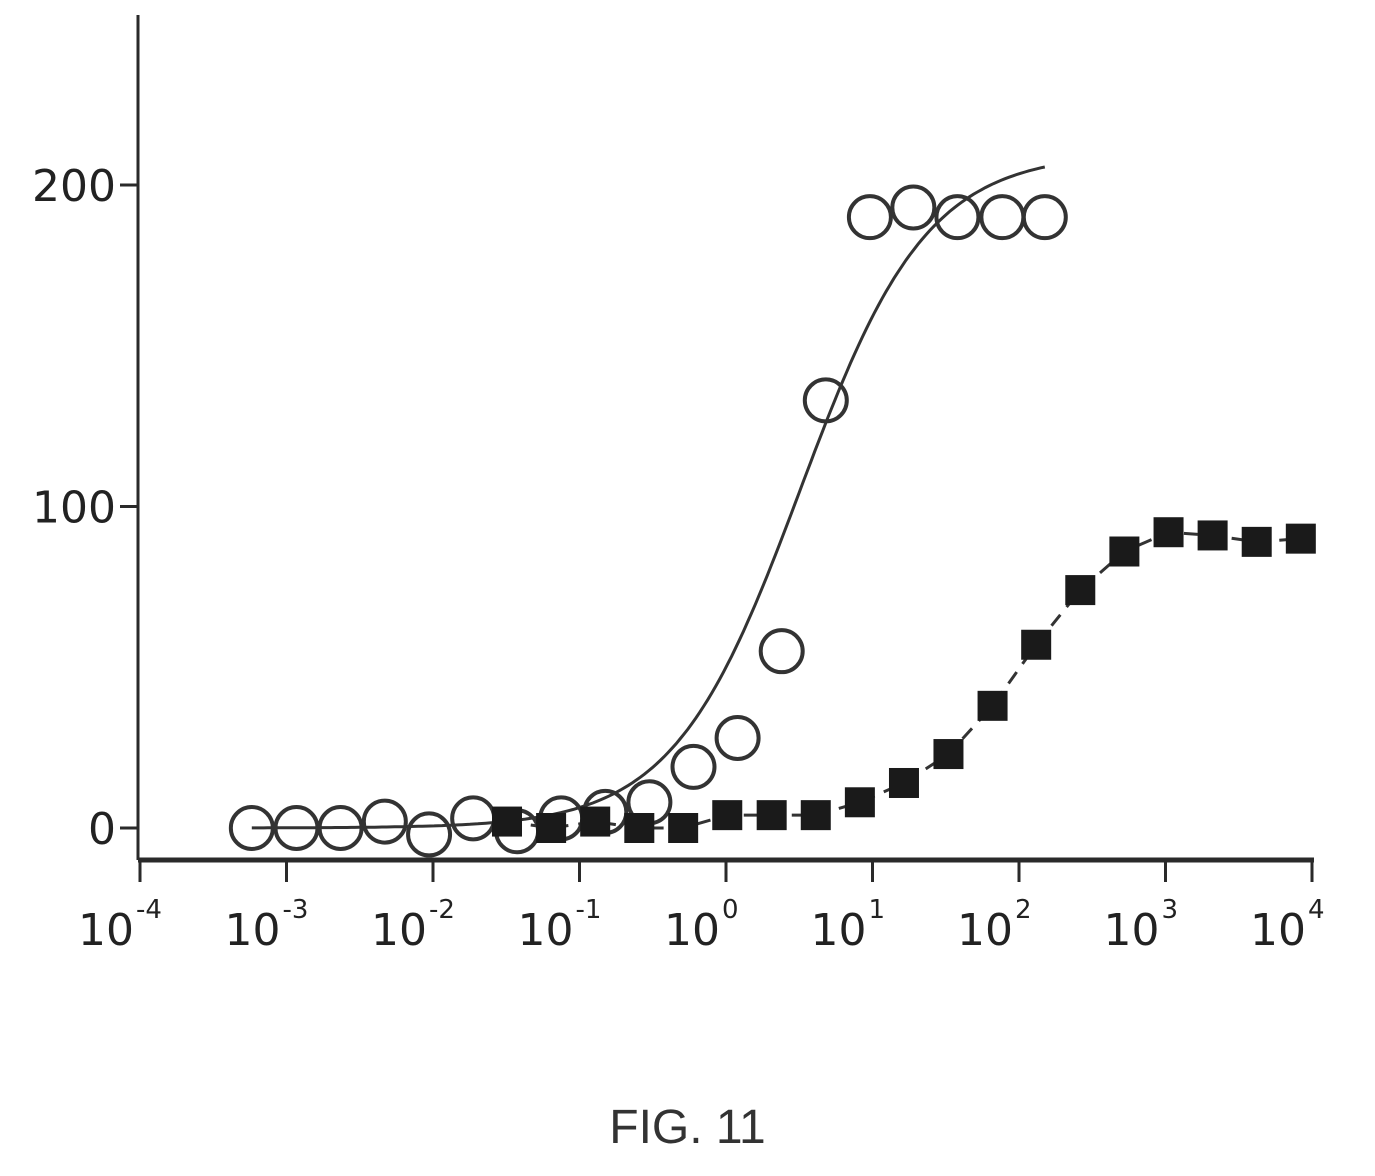 The image size is (1375, 1176). I want to click on x-tick-label-exponent: -1, so click(589, 910).